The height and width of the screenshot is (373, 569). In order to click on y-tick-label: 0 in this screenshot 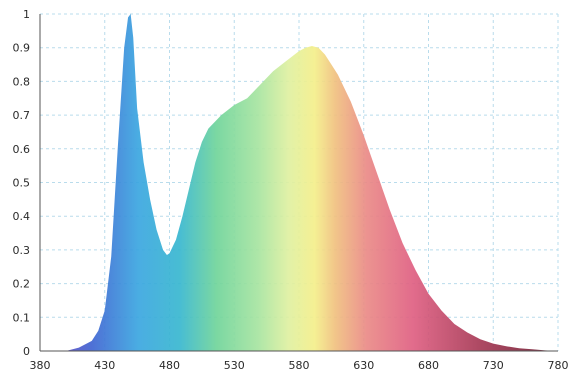, I will do `click(26, 351)`.